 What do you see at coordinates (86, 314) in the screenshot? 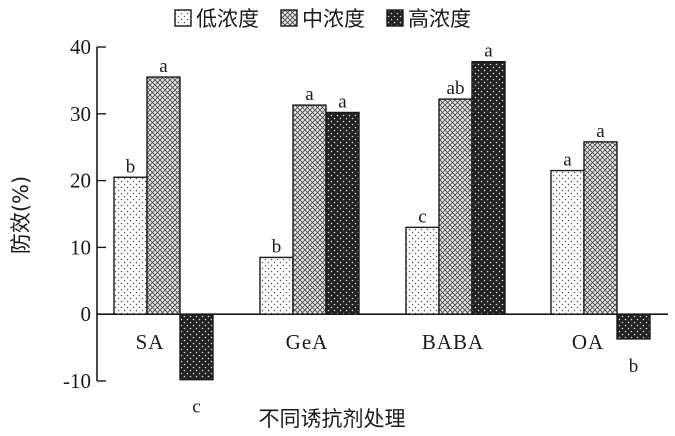
I see `y-tick-label-0: 0` at bounding box center [86, 314].